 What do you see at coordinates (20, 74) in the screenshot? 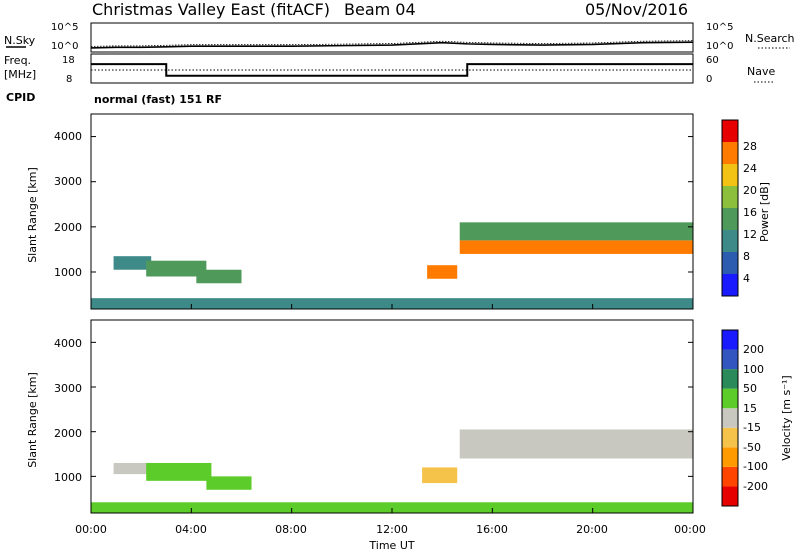
I see `freq-unit-label: [MHz]` at bounding box center [20, 74].